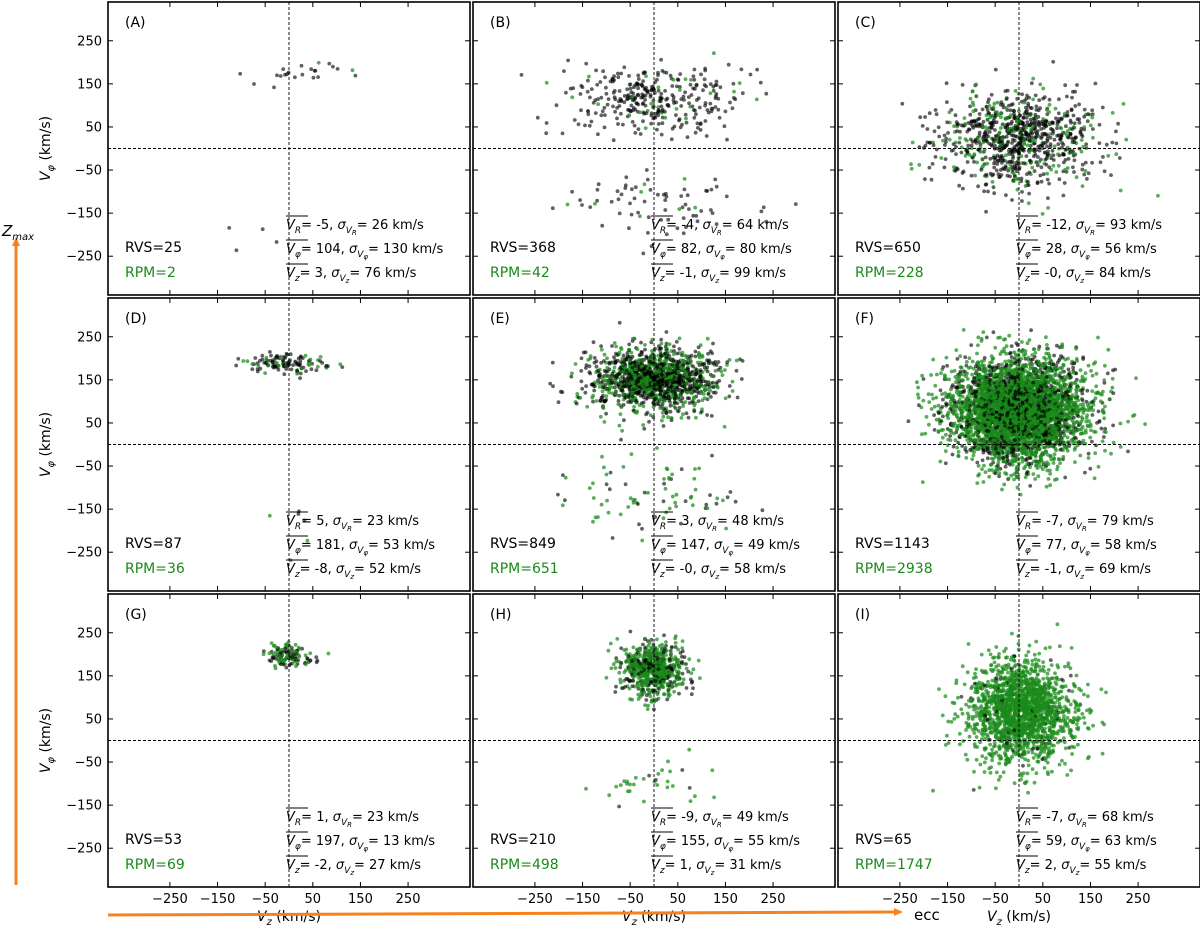 The image size is (1200, 947). Describe the element at coordinates (88, 171) in the screenshot. I see `y-tick-label: −50` at that location.